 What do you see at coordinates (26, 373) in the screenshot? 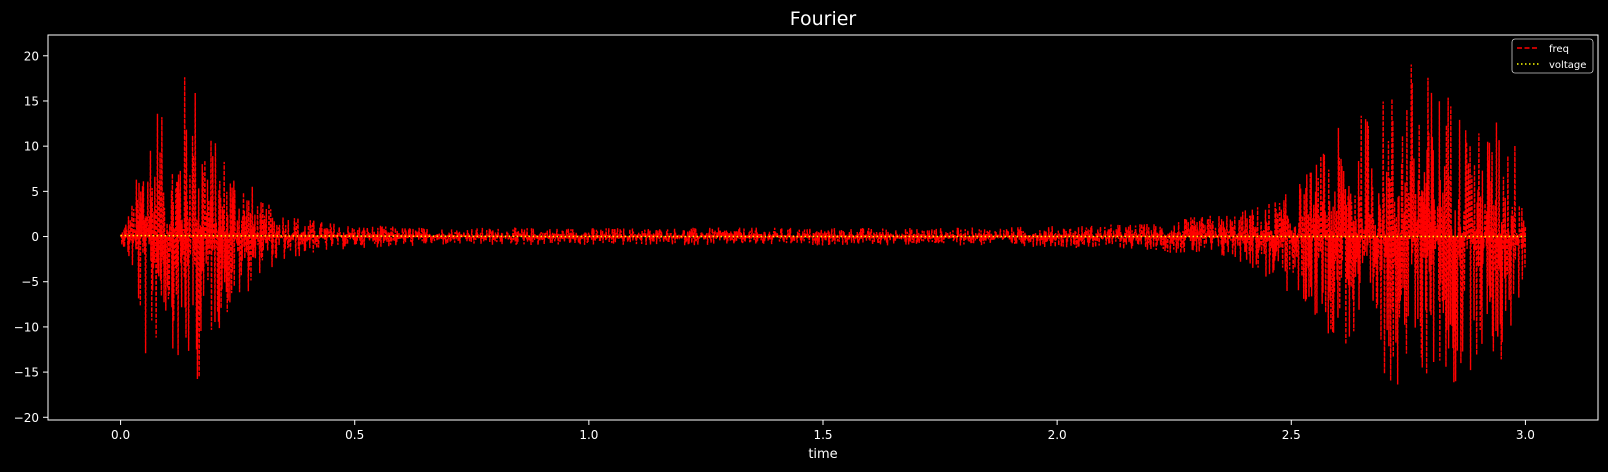
I see `y-tick-label: −15` at bounding box center [26, 373].